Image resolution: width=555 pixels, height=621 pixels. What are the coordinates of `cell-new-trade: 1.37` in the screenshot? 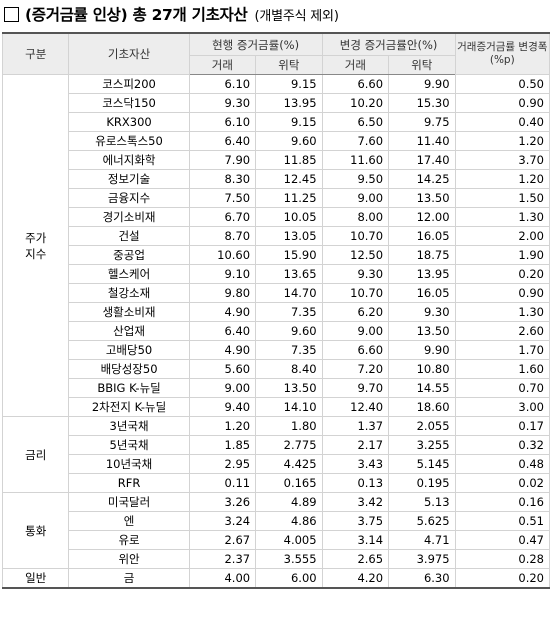 It's located at (355, 426).